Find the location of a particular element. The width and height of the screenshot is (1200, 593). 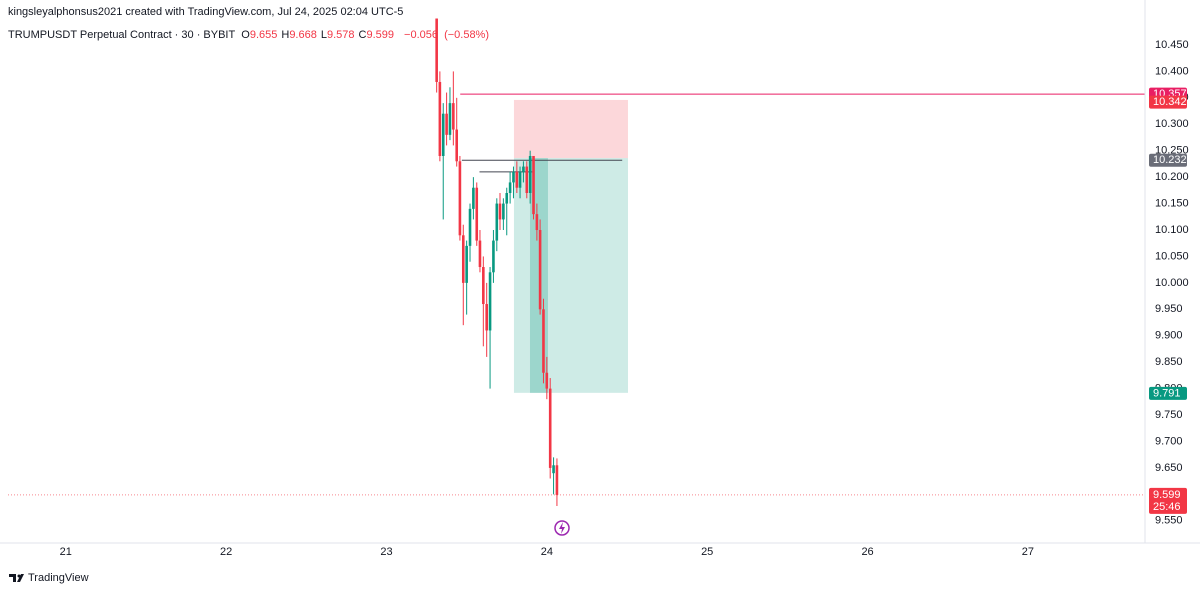

y-tick-label: 9.900 is located at coordinates (1169, 336).